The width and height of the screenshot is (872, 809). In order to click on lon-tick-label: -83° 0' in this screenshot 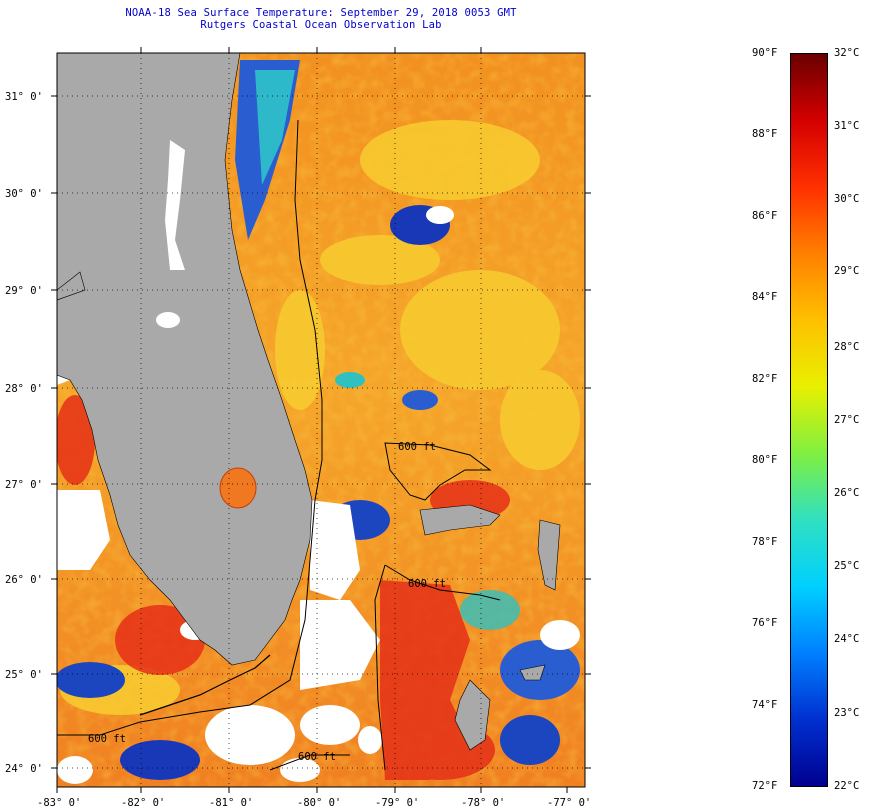, I will do `click(59, 803)`.